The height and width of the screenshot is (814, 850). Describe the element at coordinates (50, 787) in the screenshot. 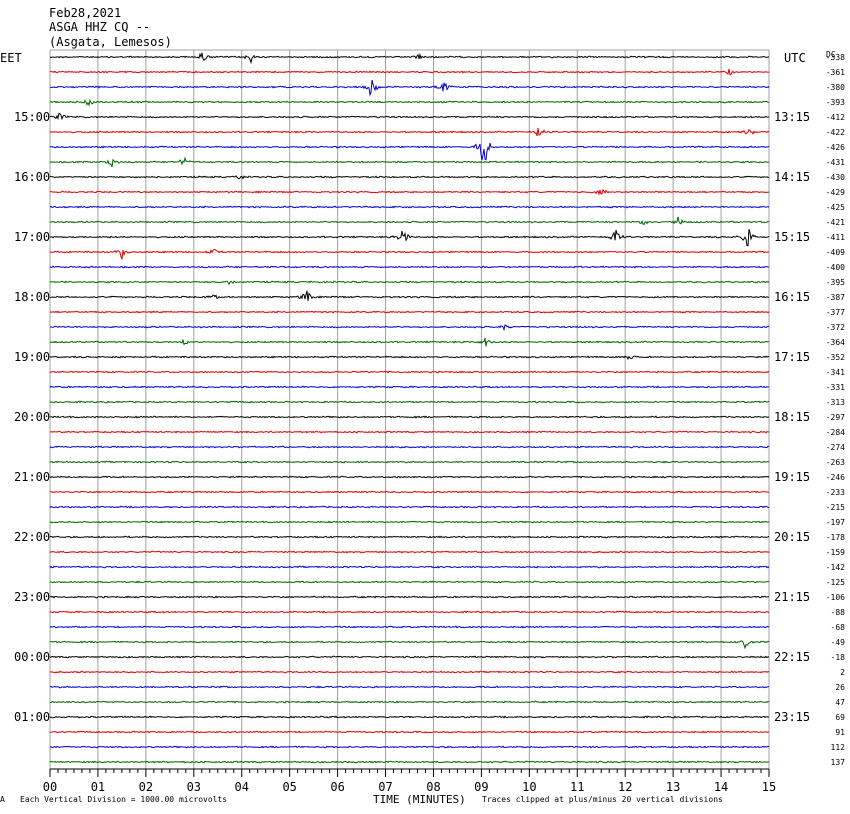

I see `x-tick-label: 00` at that location.